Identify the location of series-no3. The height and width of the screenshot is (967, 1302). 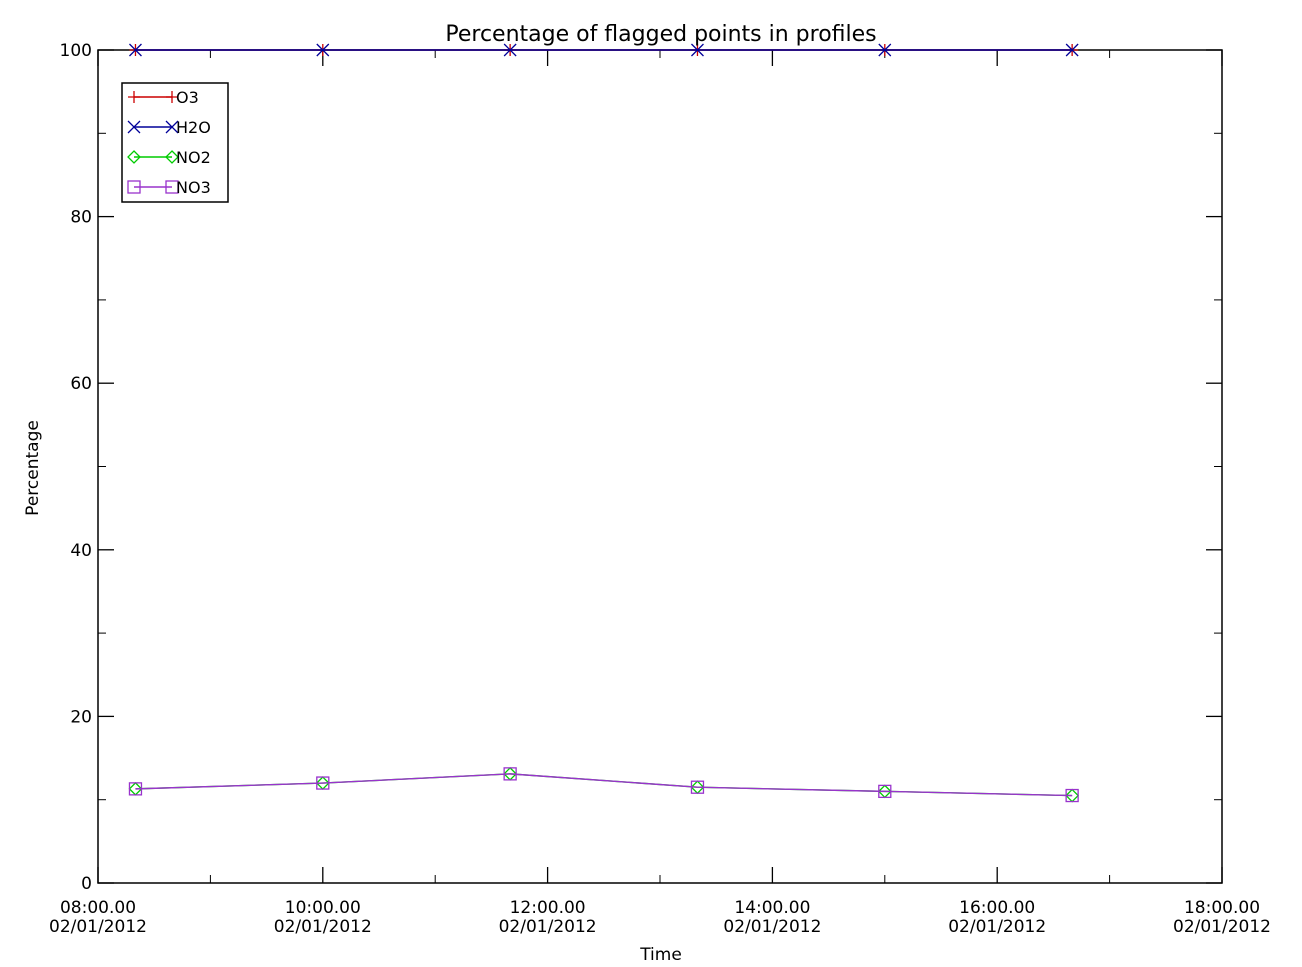
(603, 785).